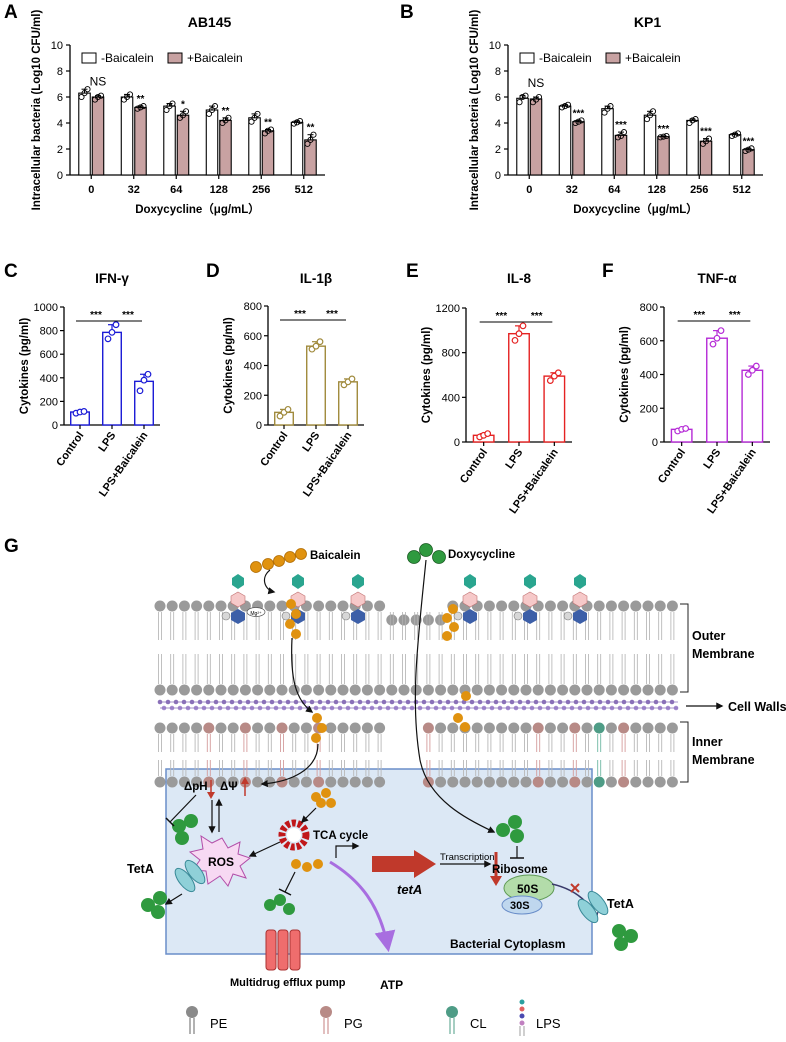  What do you see at coordinates (548, 1023) in the screenshot?
I see `legend-lps-label: LPS` at bounding box center [548, 1023].